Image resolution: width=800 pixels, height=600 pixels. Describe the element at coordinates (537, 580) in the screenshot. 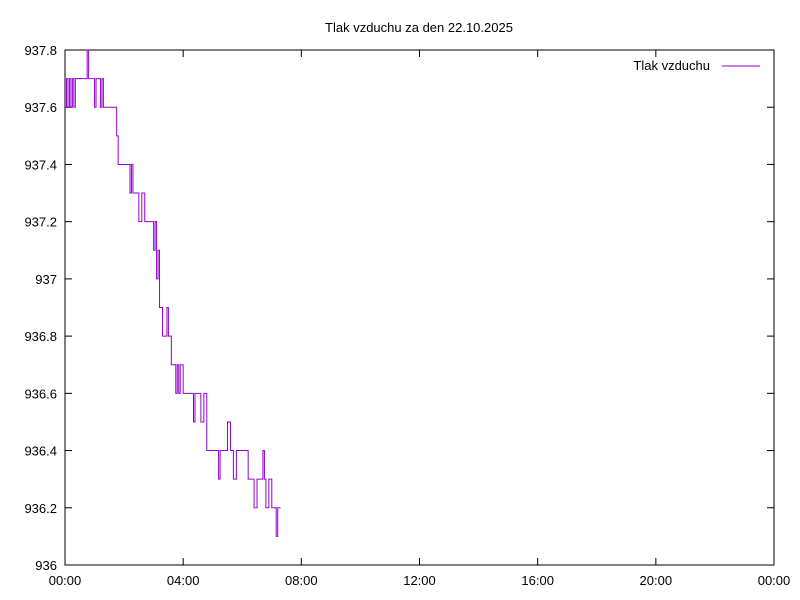

I see `x-tick-label: 16:00` at that location.